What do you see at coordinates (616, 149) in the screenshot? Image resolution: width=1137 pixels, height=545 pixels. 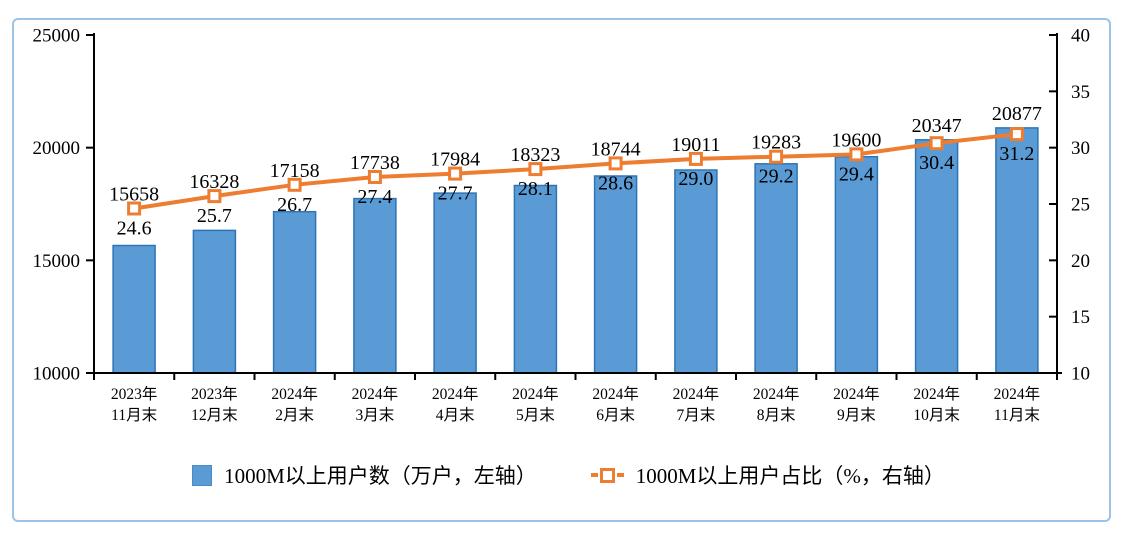 I see `bar-value-label: 18744` at bounding box center [616, 149].